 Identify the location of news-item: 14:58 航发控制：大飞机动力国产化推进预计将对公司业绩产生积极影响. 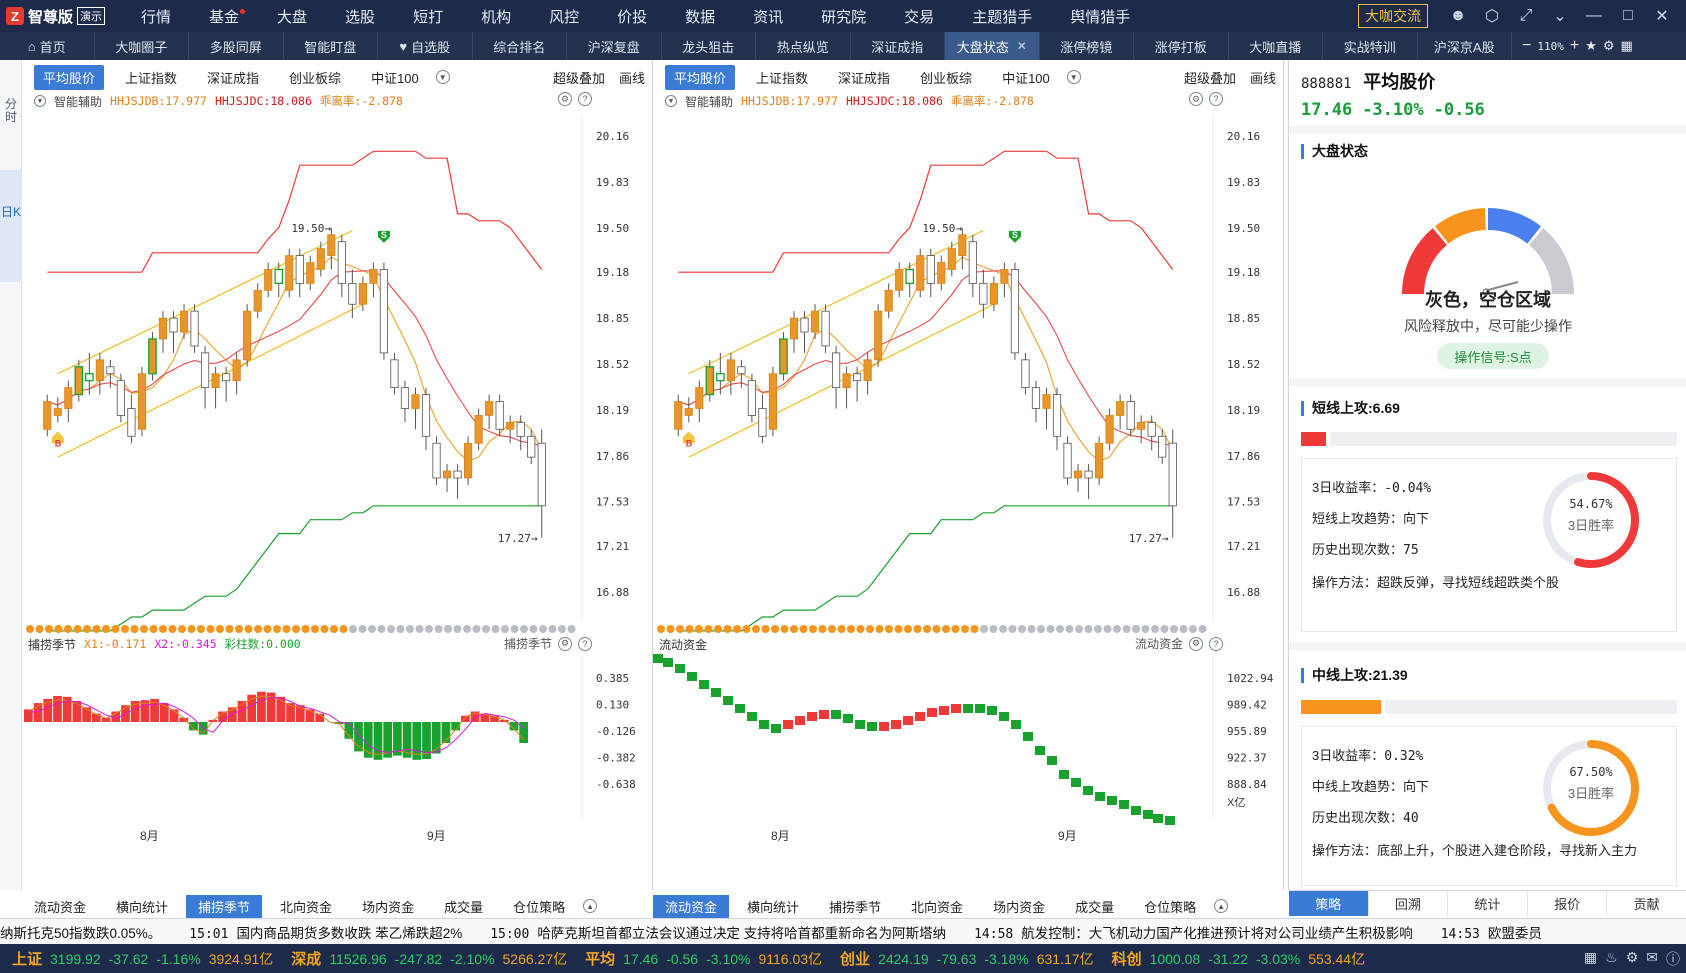
(1193, 932).